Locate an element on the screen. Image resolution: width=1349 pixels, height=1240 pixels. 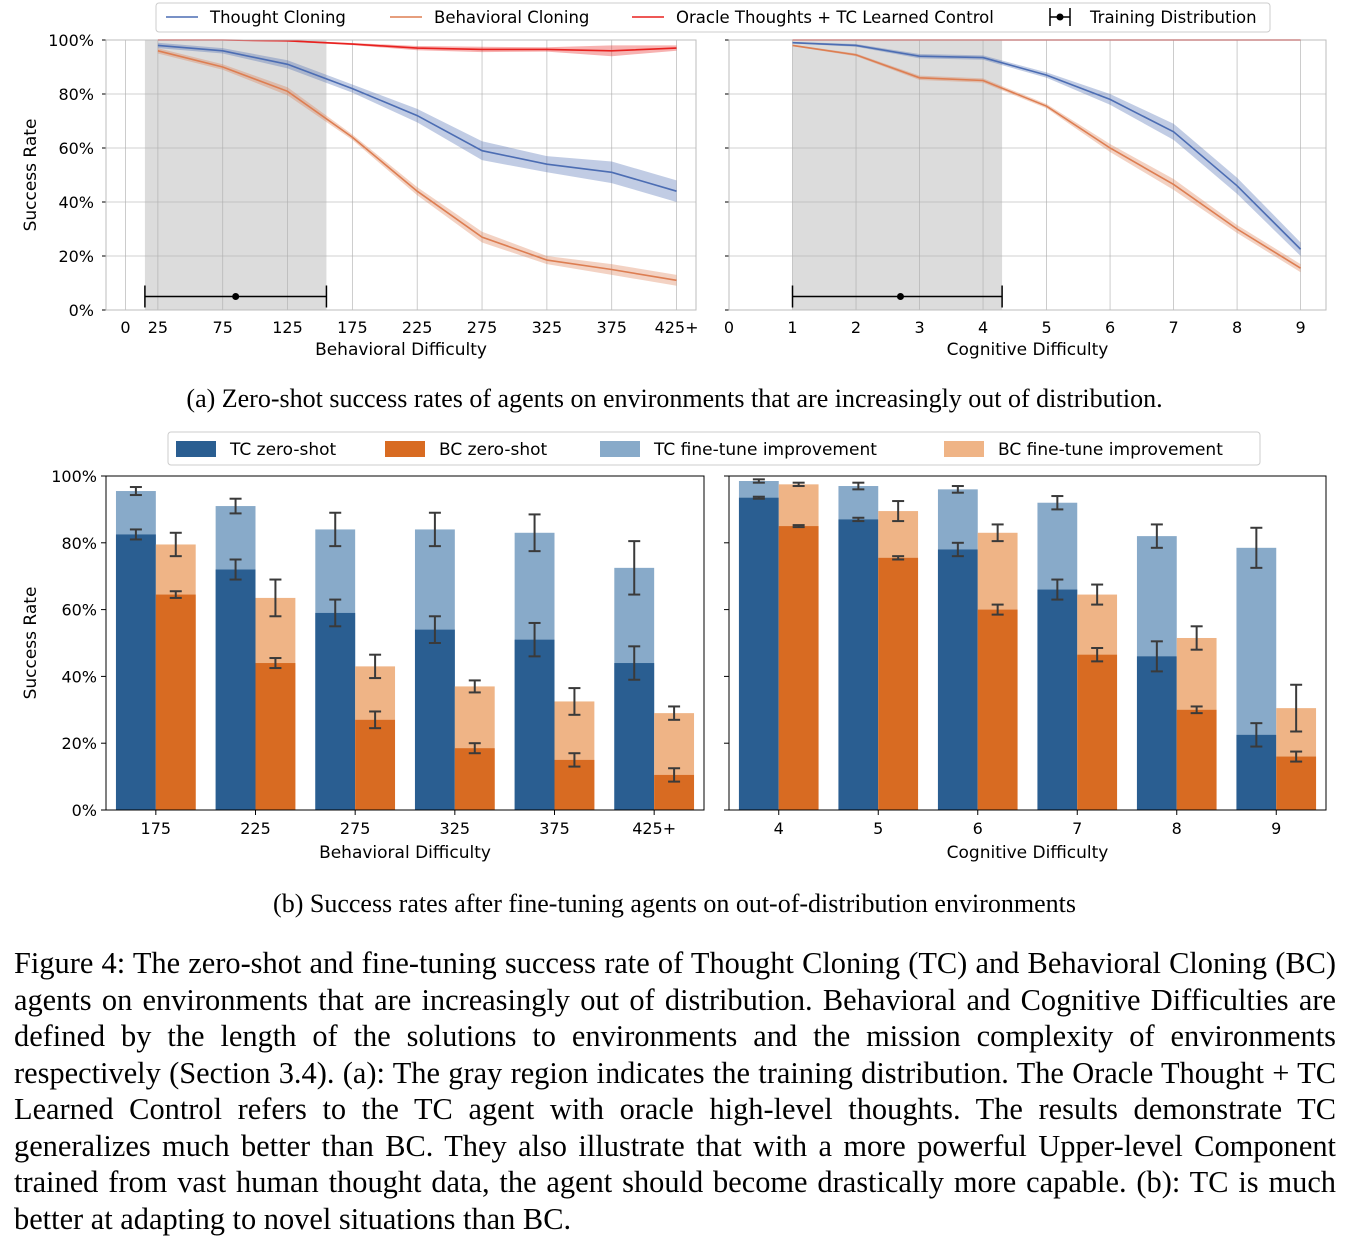
x-tick-label: 1 is located at coordinates (792, 327).